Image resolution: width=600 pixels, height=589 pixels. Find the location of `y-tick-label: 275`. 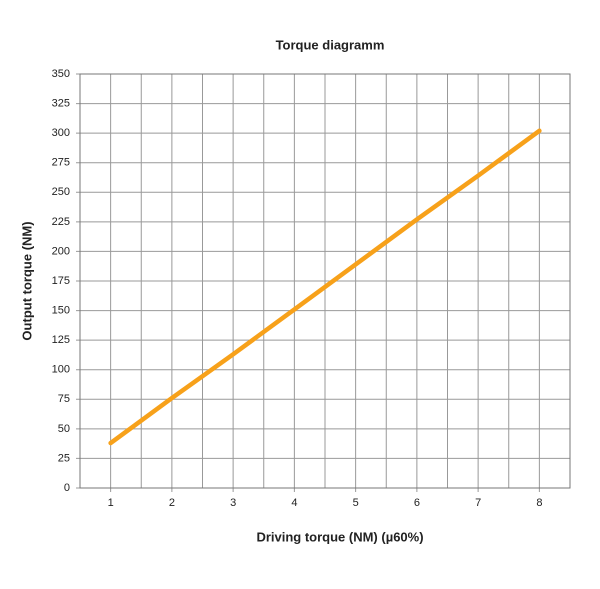

y-tick-label: 275 is located at coordinates (61, 163).